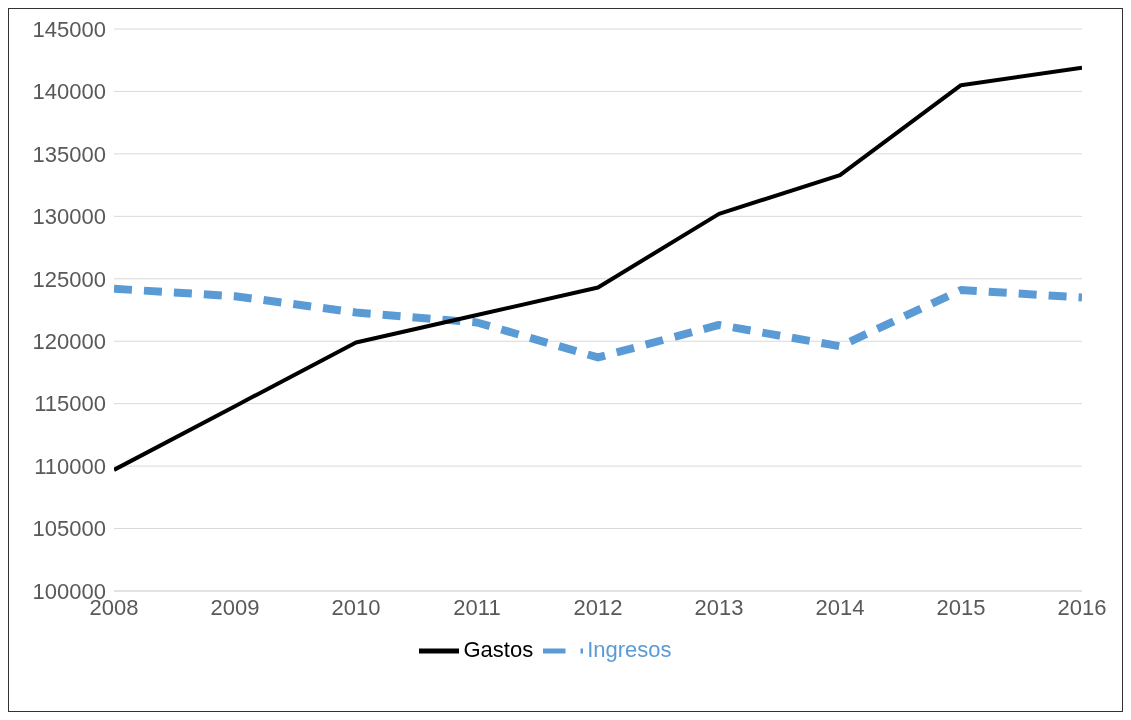 The height and width of the screenshot is (720, 1131). Describe the element at coordinates (1082, 607) in the screenshot. I see `x-tick-label: 2016` at that location.